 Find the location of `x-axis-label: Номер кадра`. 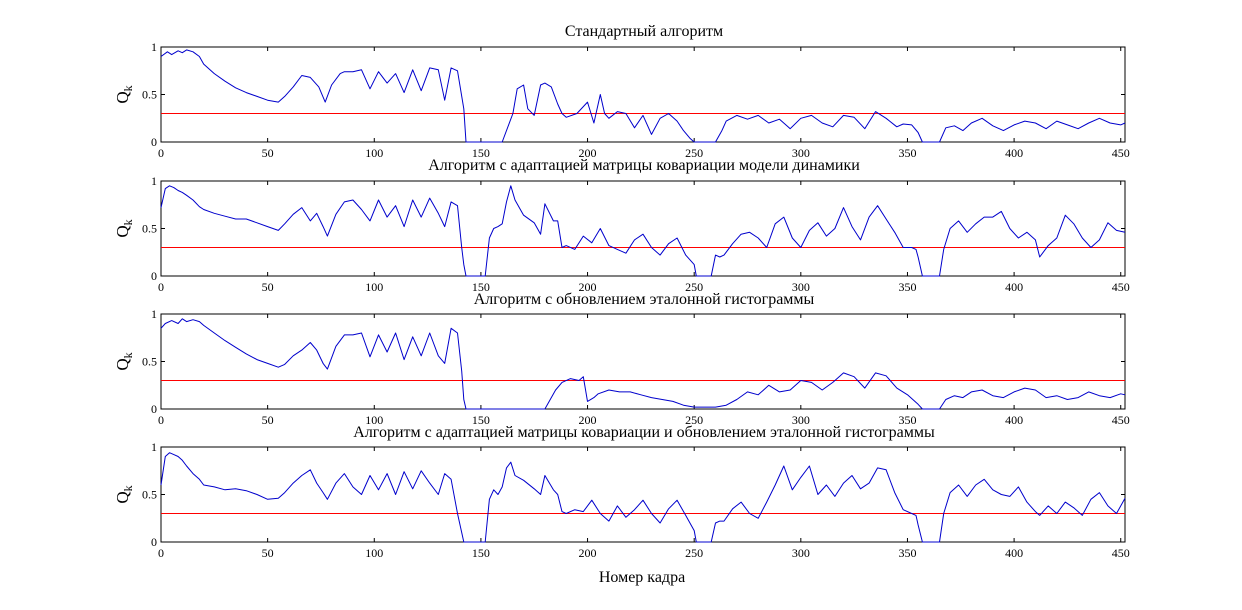

x-axis-label: Номер кадра is located at coordinates (642, 577).